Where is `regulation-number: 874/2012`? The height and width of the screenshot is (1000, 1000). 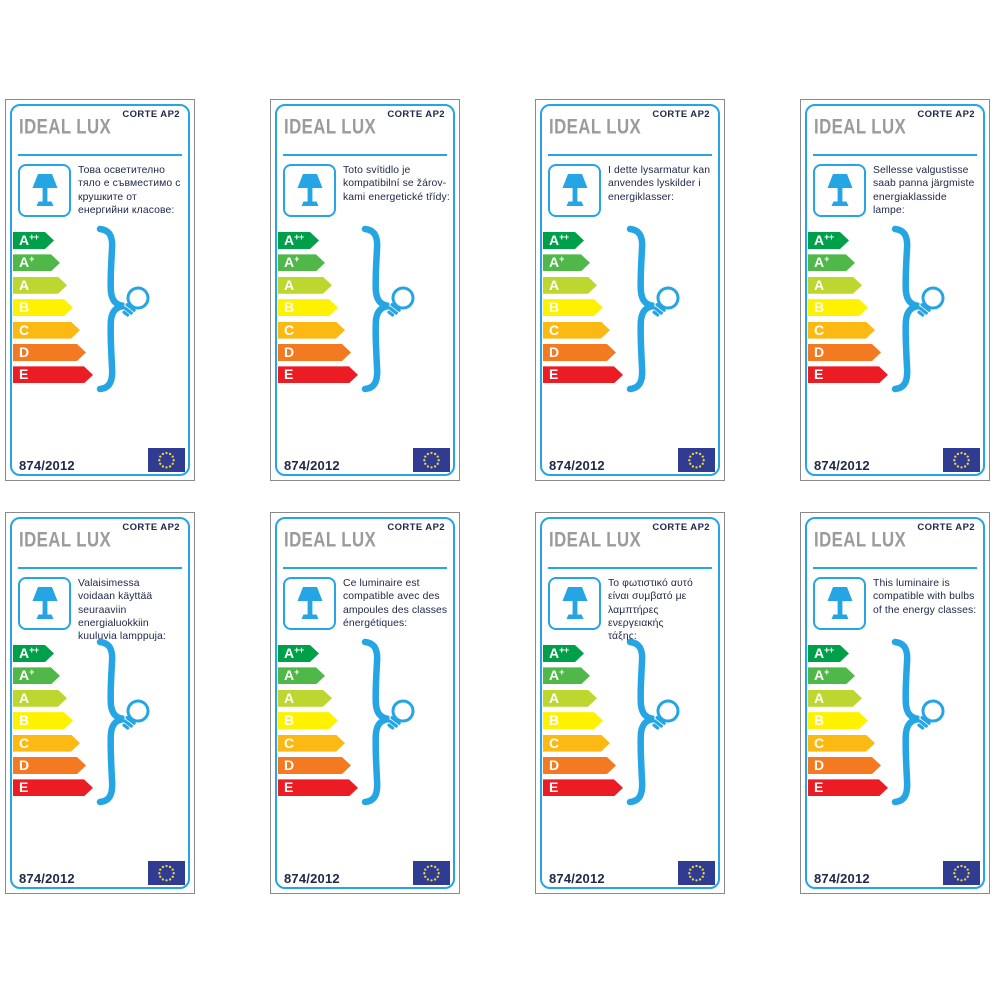 regulation-number: 874/2012 is located at coordinates (842, 878).